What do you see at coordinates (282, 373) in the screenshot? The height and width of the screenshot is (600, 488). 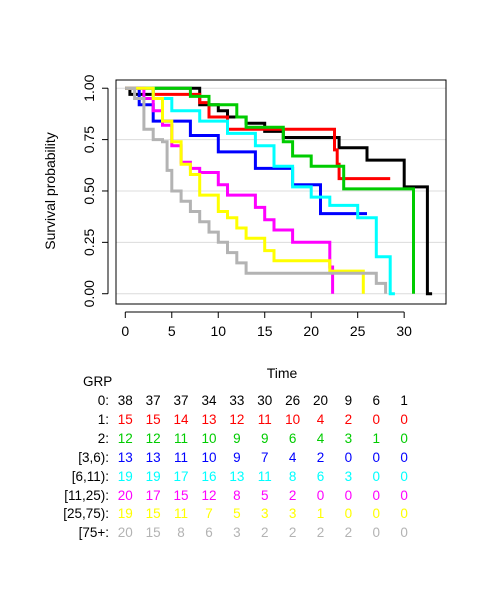 I see `x-axis-label: Time` at bounding box center [282, 373].